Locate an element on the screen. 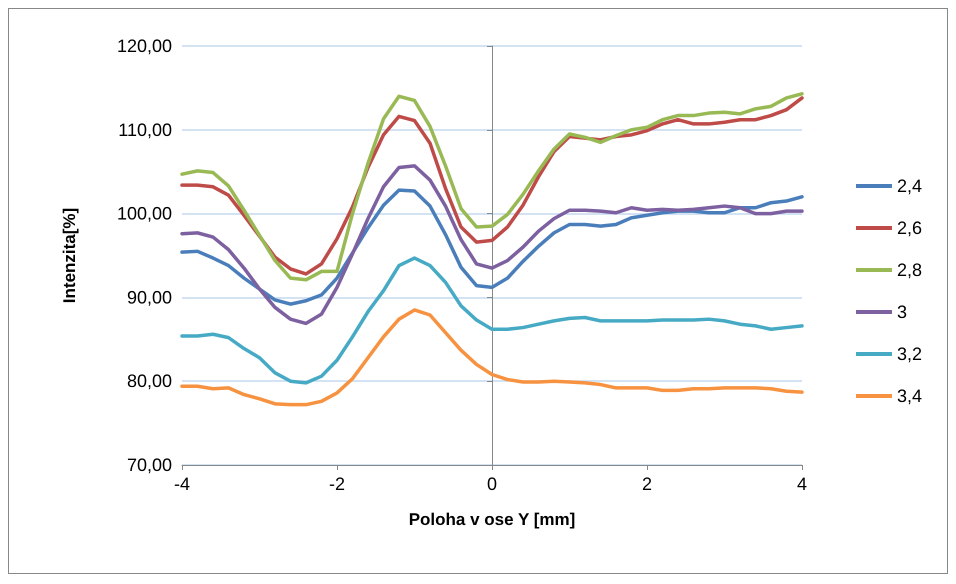 The height and width of the screenshot is (584, 956). y-tick-label: 80,00 is located at coordinates (149, 381).